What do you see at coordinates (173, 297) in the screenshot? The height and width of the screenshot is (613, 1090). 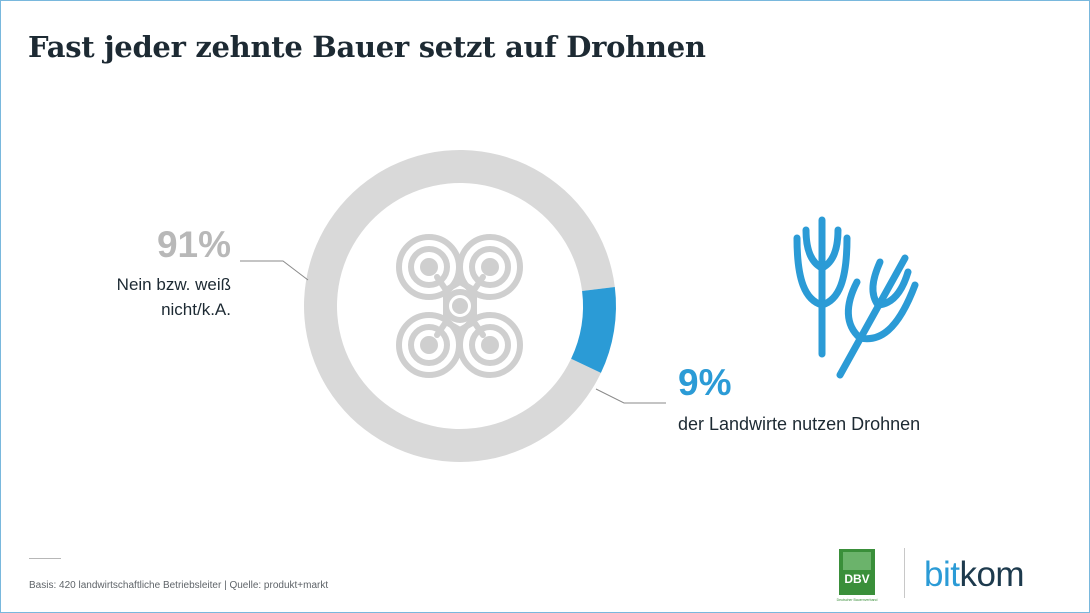 I see `slice-label-no: Nein bzw. weiß nicht/k.A.` at bounding box center [173, 297].